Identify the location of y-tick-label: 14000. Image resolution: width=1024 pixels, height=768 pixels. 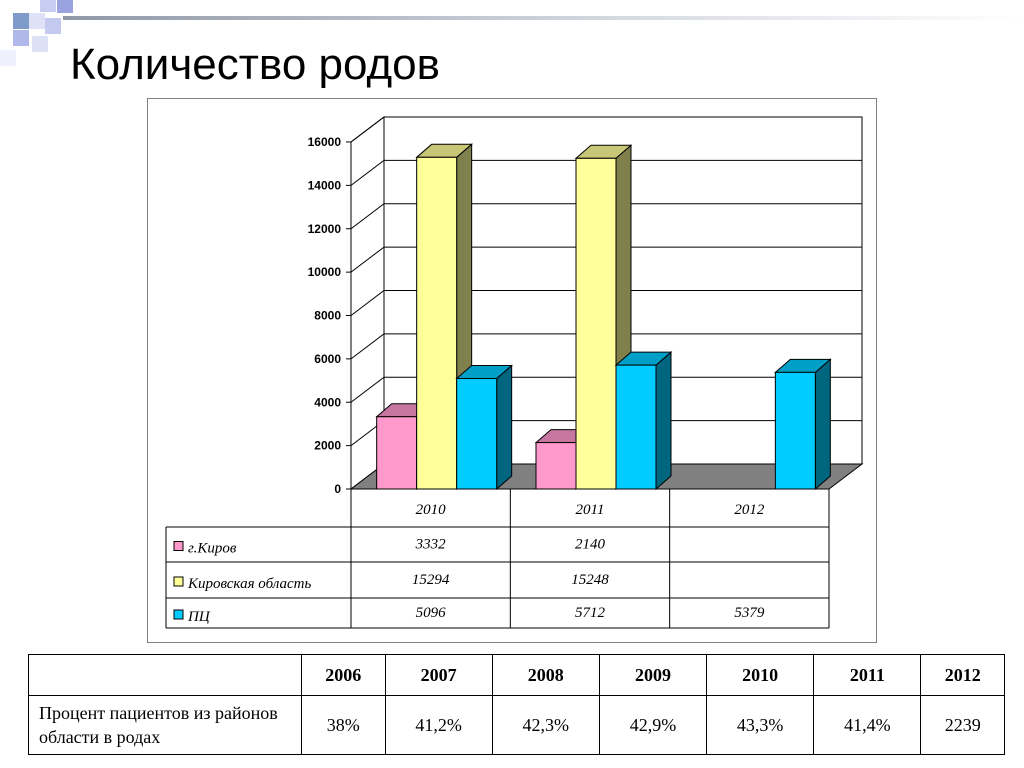
(325, 185).